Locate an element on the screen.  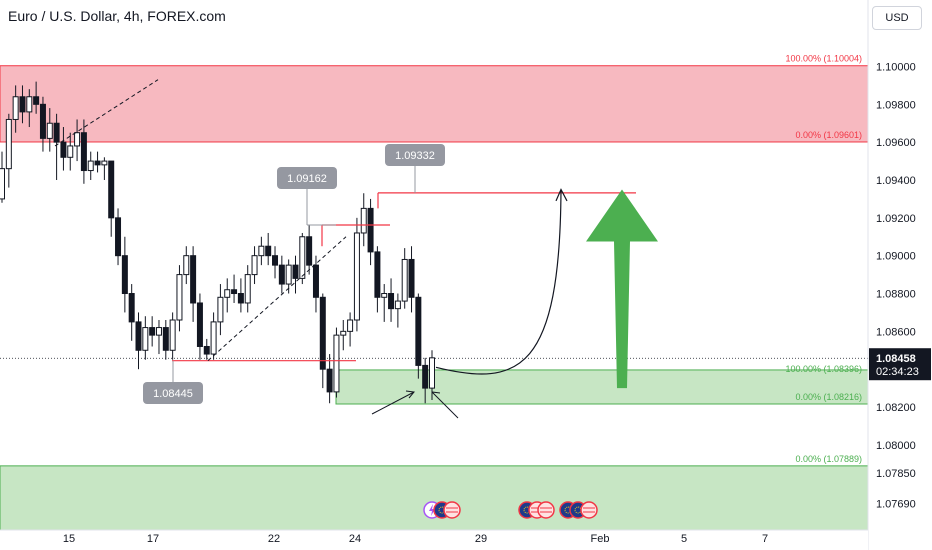
currency-button: USD is located at coordinates (897, 18).